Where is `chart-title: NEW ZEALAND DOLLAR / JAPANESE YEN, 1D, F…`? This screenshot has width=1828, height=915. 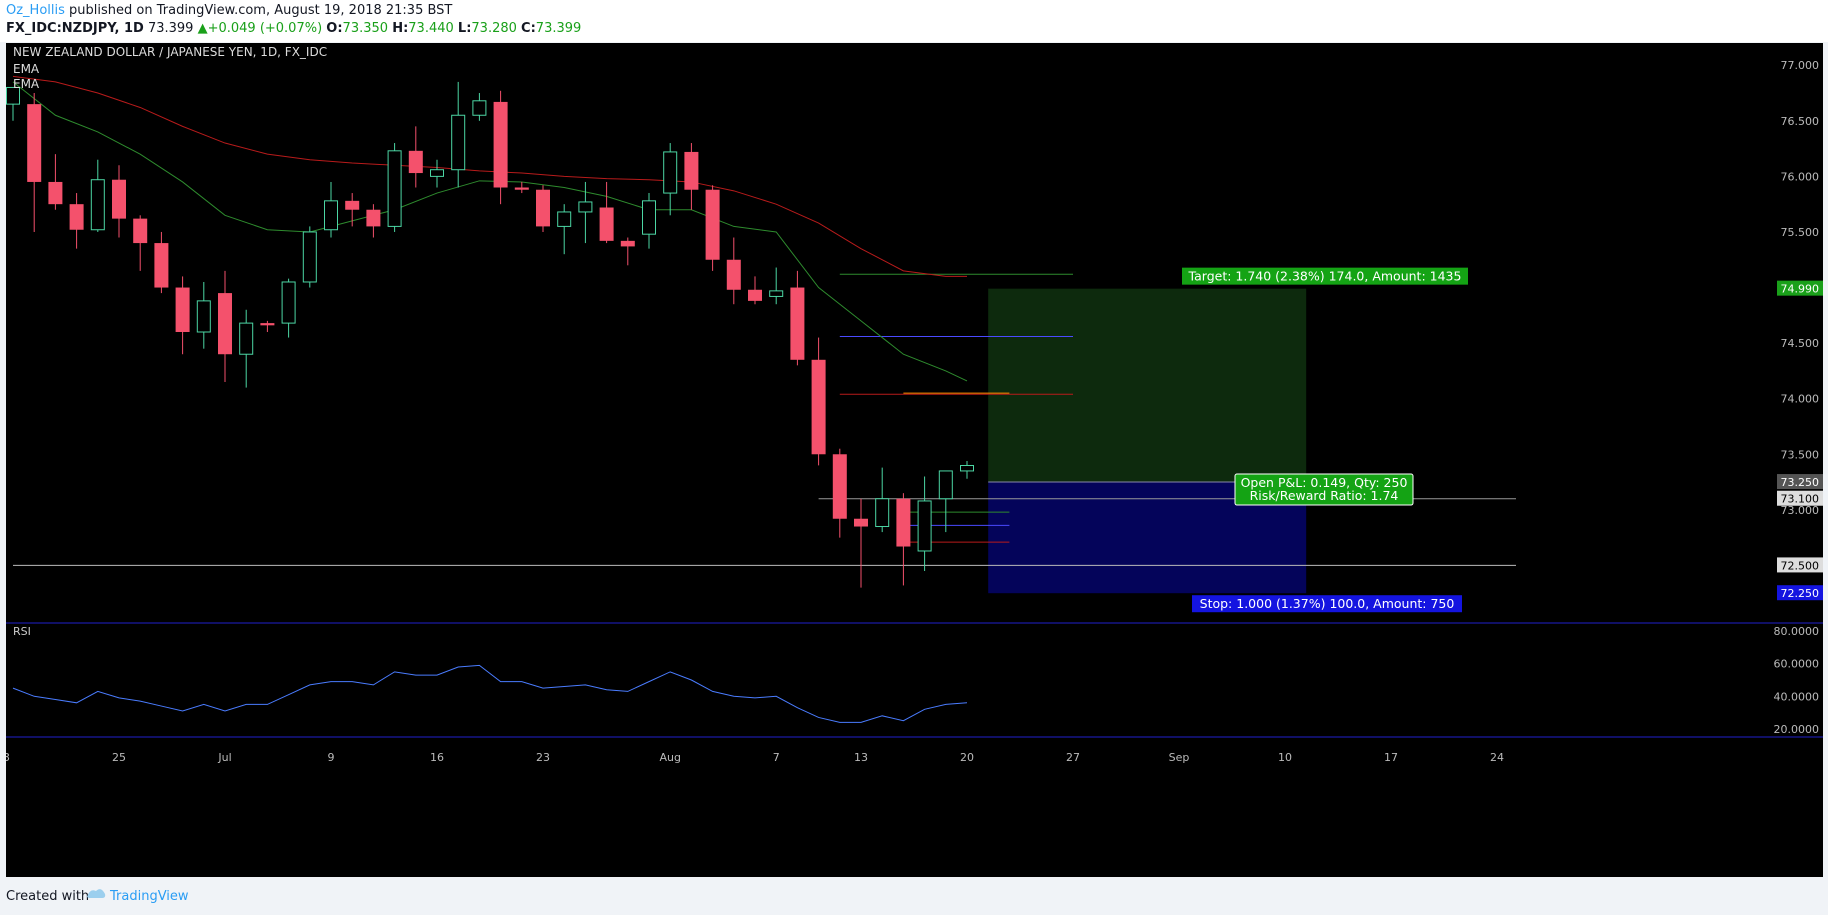
chart-title: NEW ZEALAND DOLLAR / JAPANESE YEN, 1D, F… is located at coordinates (170, 52).